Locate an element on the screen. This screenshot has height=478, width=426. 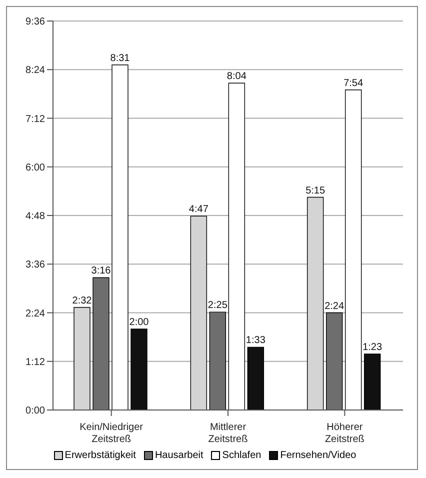
legend-label: Erwerbstätigkeit is located at coordinates (100, 455).